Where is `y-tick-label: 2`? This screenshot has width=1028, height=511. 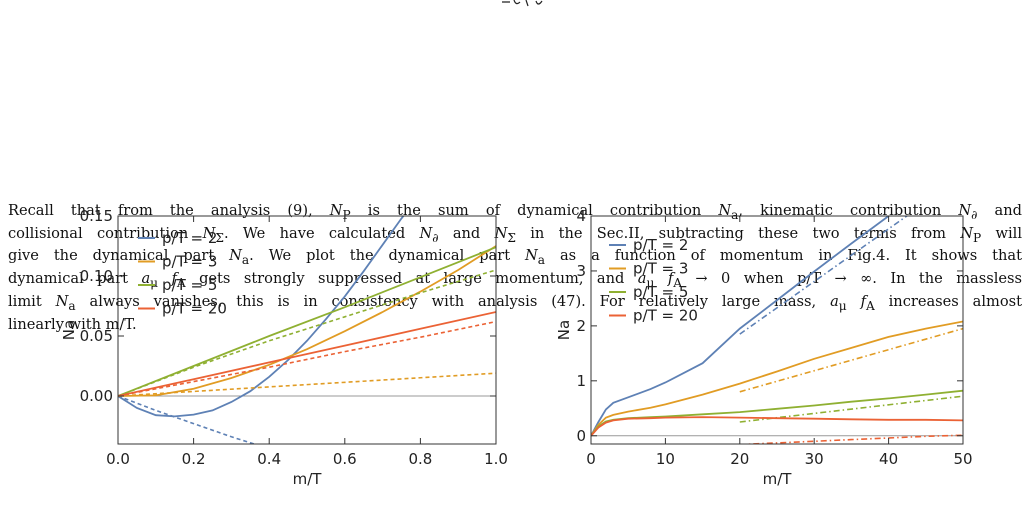 y-tick-label: 2 is located at coordinates (581, 326).